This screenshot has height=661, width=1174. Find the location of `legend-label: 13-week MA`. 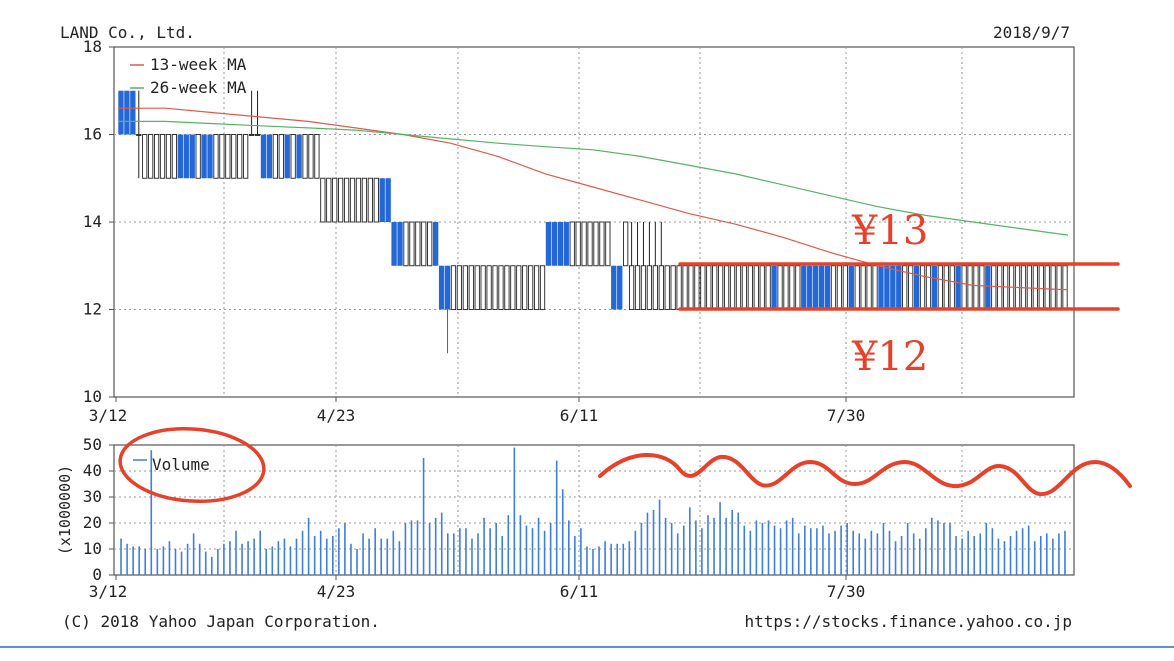

legend-label: 13-week MA is located at coordinates (198, 64).